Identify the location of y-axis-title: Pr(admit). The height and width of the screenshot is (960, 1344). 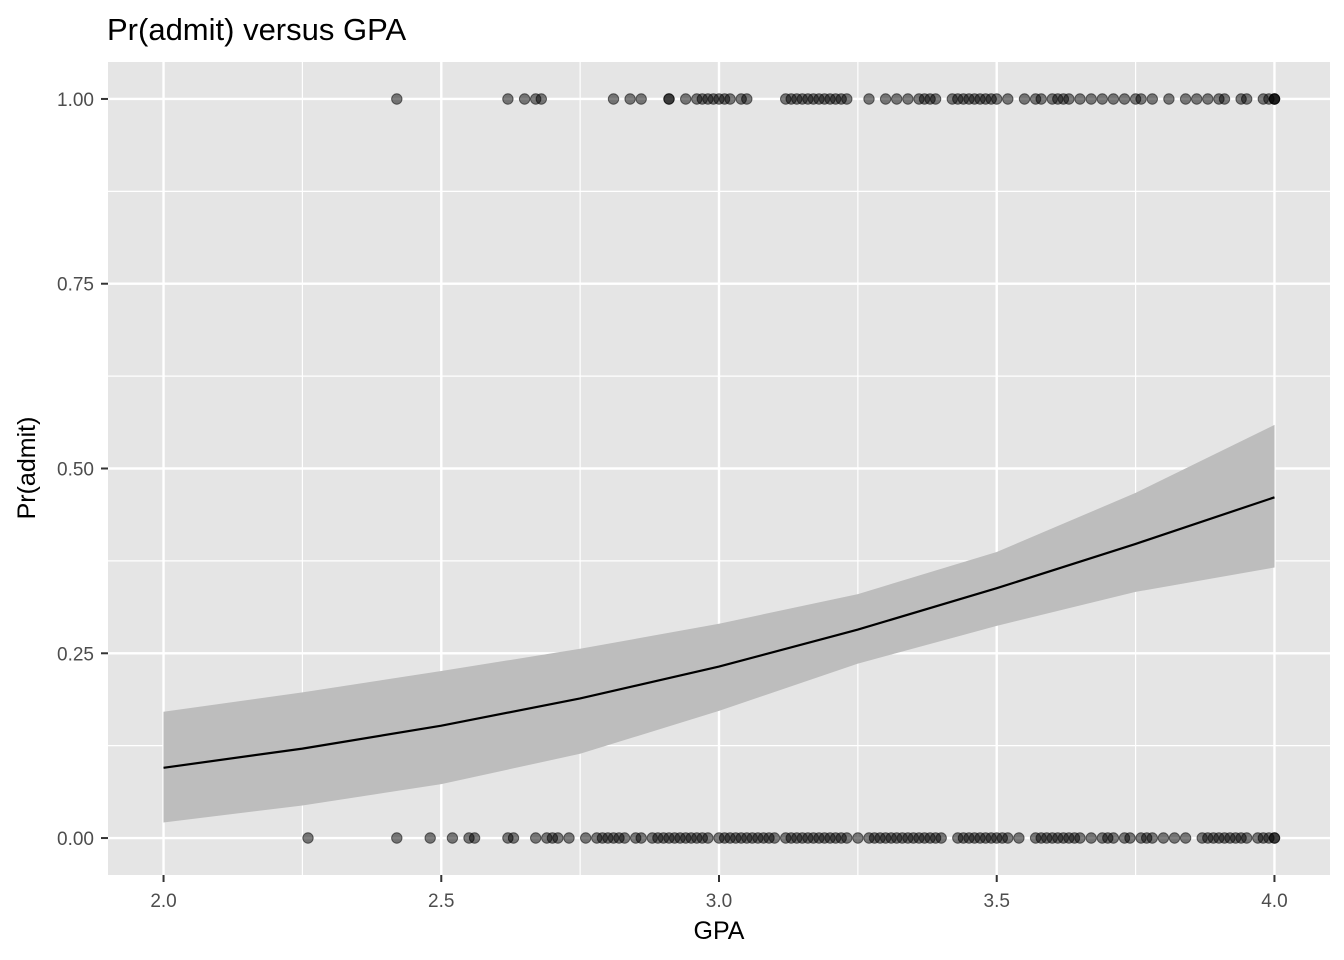
(27, 468).